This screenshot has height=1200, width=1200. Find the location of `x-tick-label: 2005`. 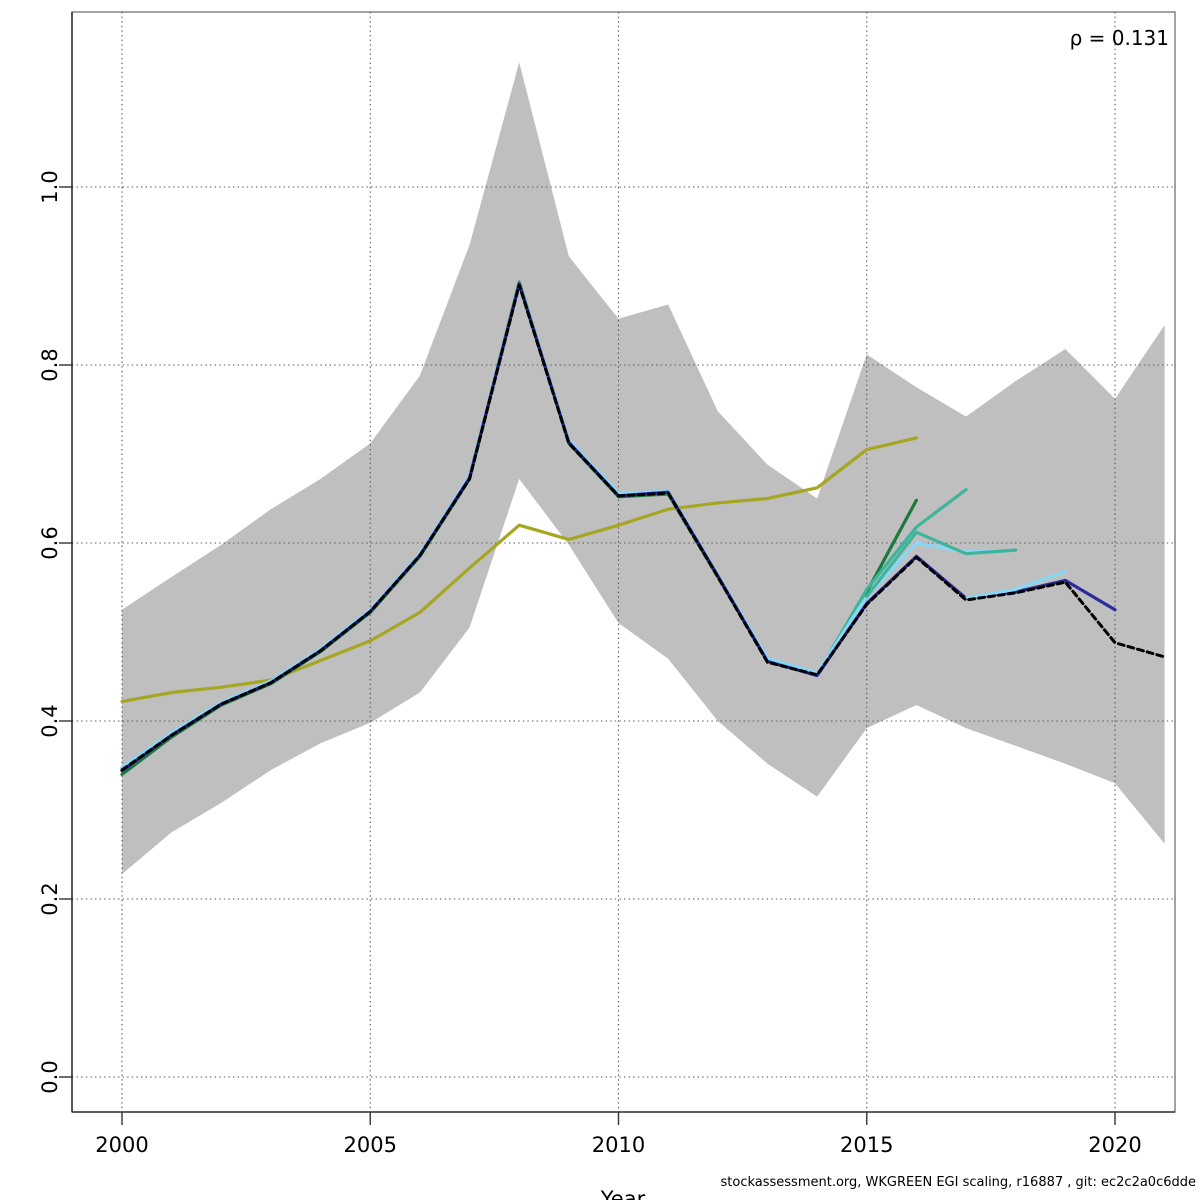

x-tick-label: 2005 is located at coordinates (370, 1145).